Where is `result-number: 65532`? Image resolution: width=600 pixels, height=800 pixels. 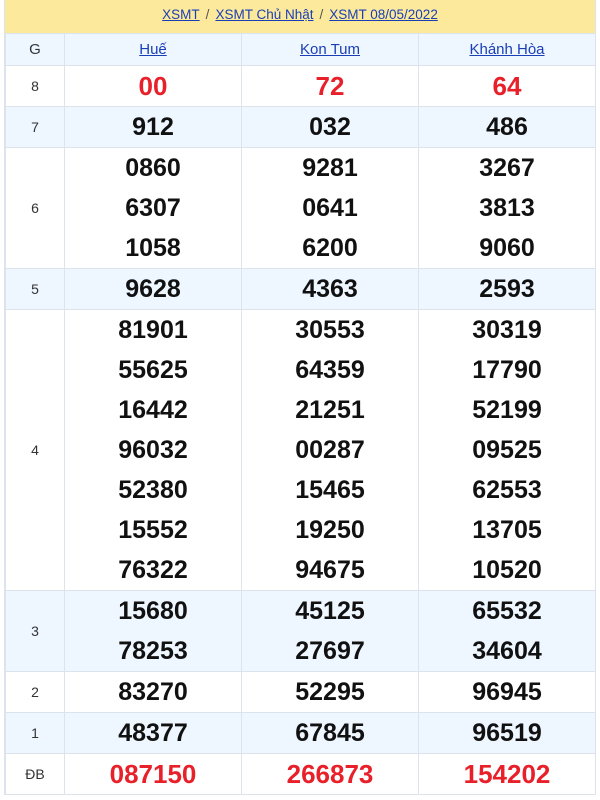
result-number: 65532 is located at coordinates (507, 611).